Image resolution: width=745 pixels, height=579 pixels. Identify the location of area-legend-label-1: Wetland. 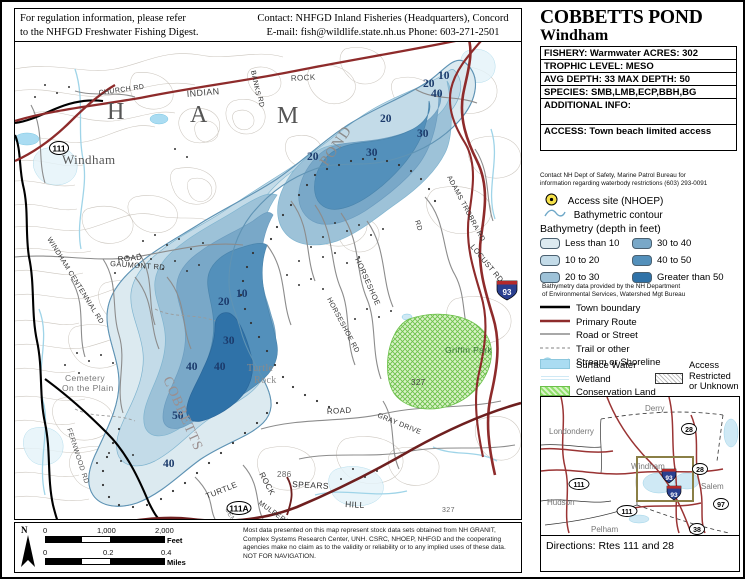
(593, 379).